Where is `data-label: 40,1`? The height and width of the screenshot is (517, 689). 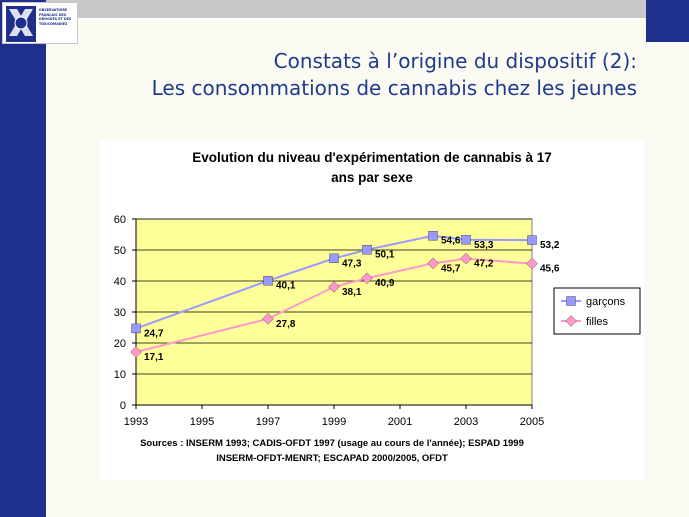 data-label: 40,1 is located at coordinates (286, 286).